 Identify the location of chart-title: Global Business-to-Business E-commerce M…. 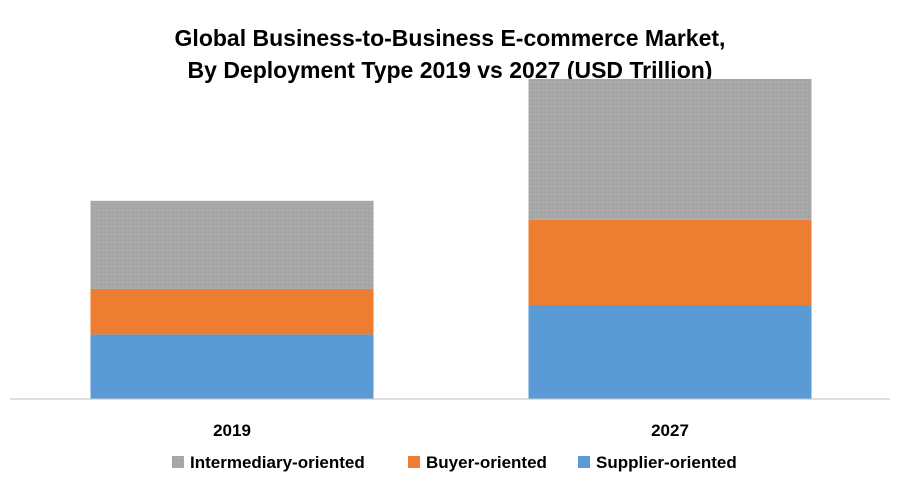
(450, 54).